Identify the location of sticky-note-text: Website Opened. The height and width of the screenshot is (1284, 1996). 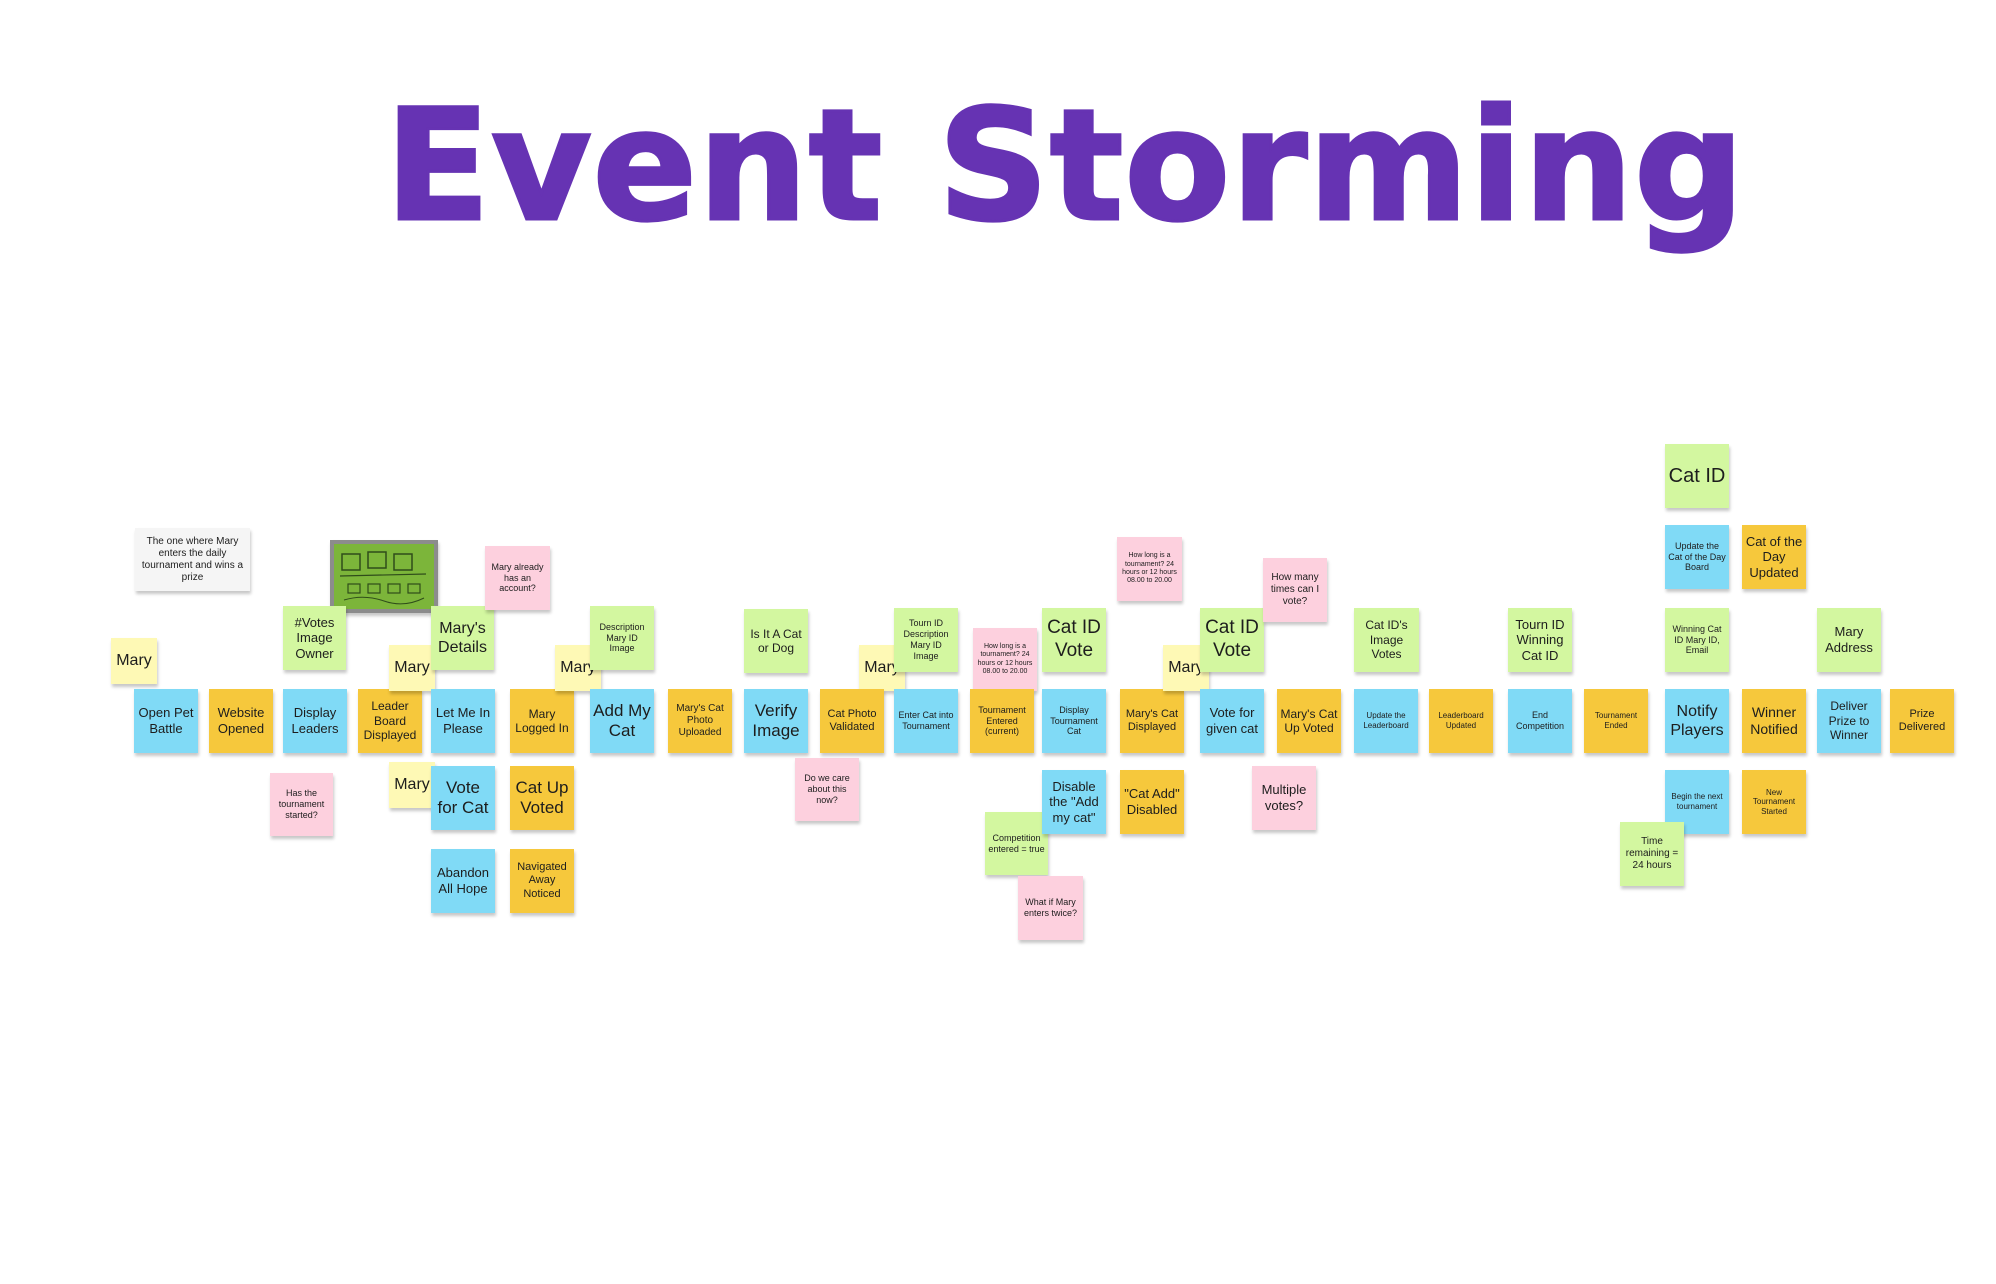
(241, 720).